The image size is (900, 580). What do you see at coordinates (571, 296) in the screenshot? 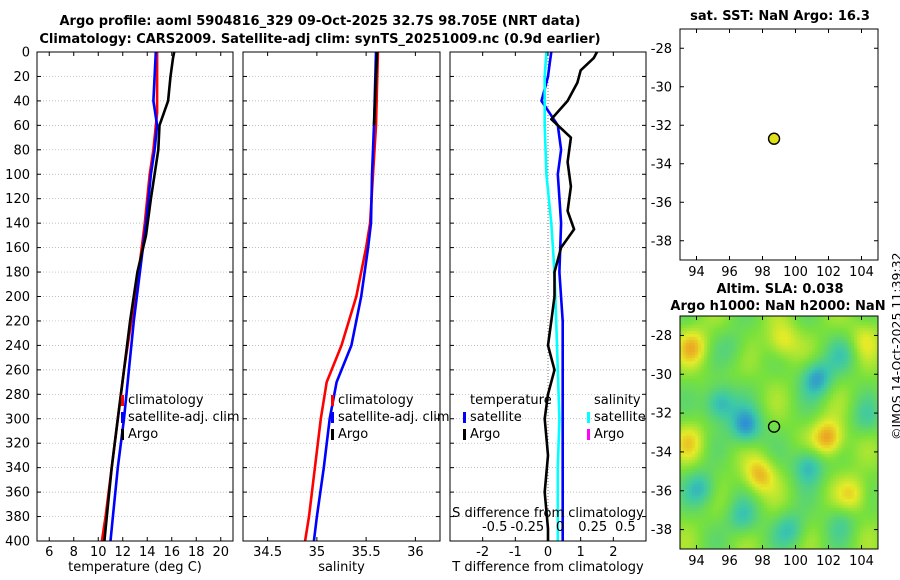
I see `series-line-t-argo` at bounding box center [571, 296].